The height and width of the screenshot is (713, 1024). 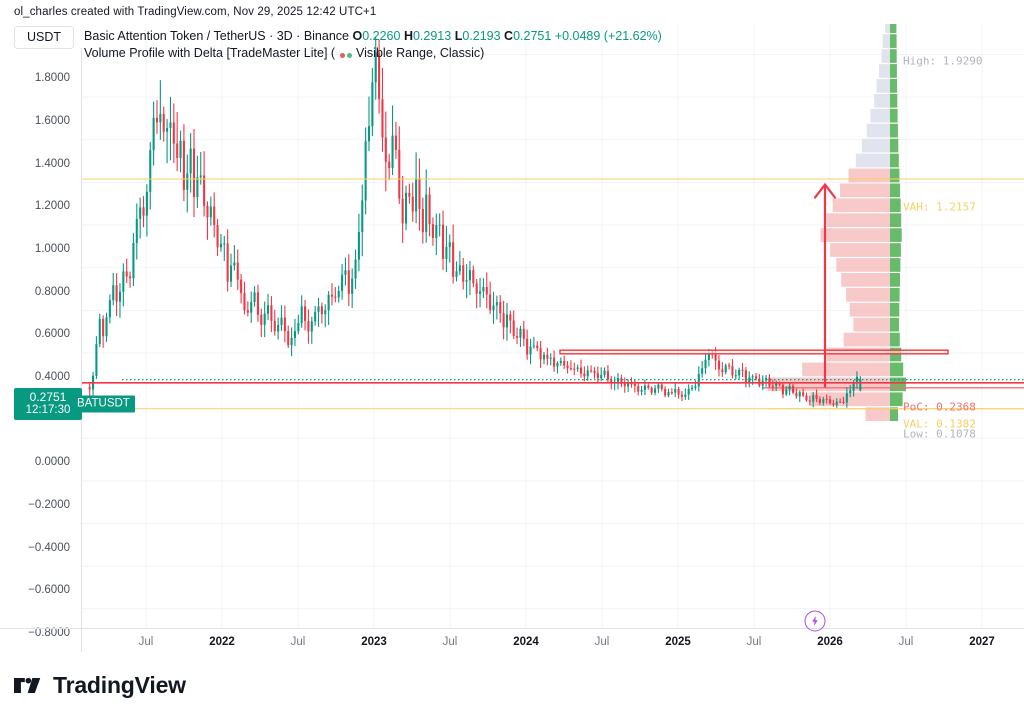 What do you see at coordinates (49, 547) in the screenshot?
I see `price-tick: −0.4000` at bounding box center [49, 547].